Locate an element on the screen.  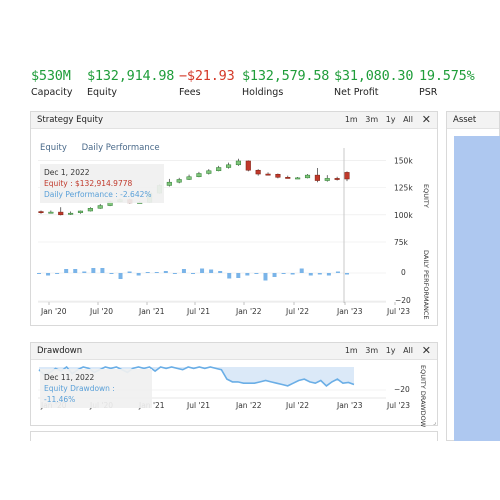
panel-header: Drawdown 1m 3m 1y All ✕ is located at coordinates (234, 351).